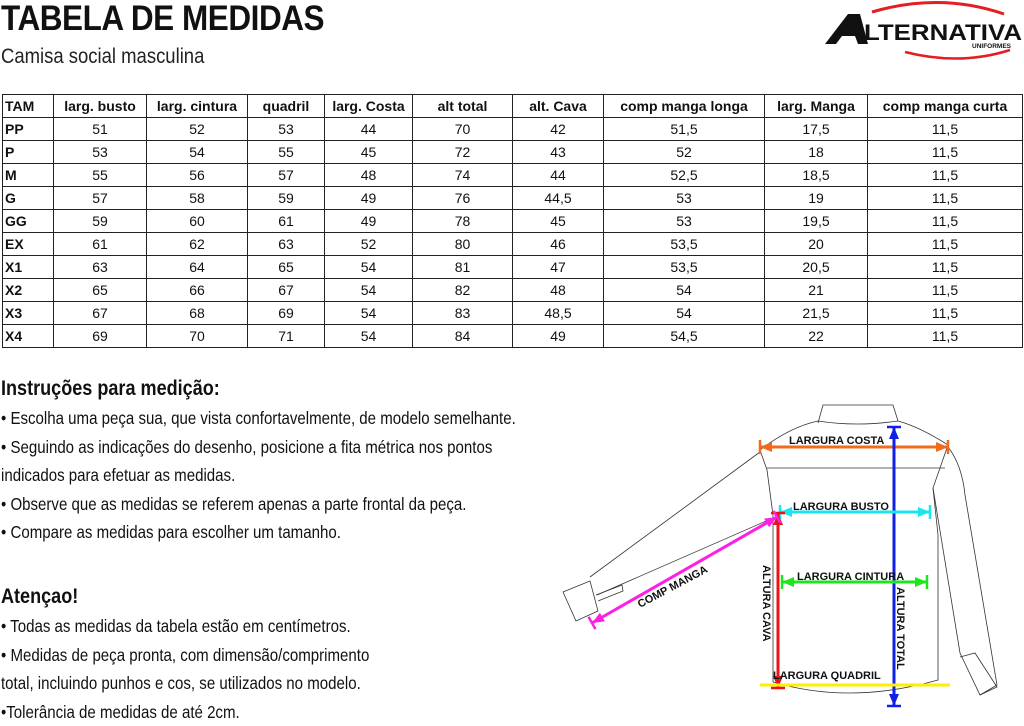  I want to click on measure-cell: 83, so click(463, 313).